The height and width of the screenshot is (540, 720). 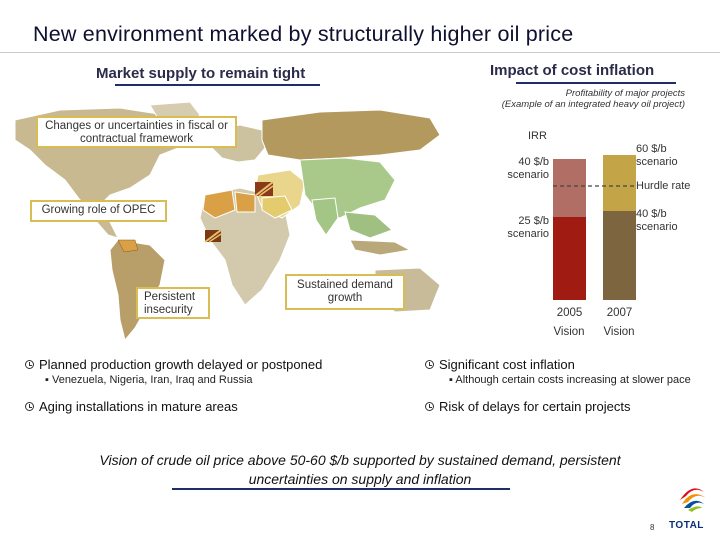 I want to click on callout-demand-growth: Sustained demand growth, so click(x=345, y=292).